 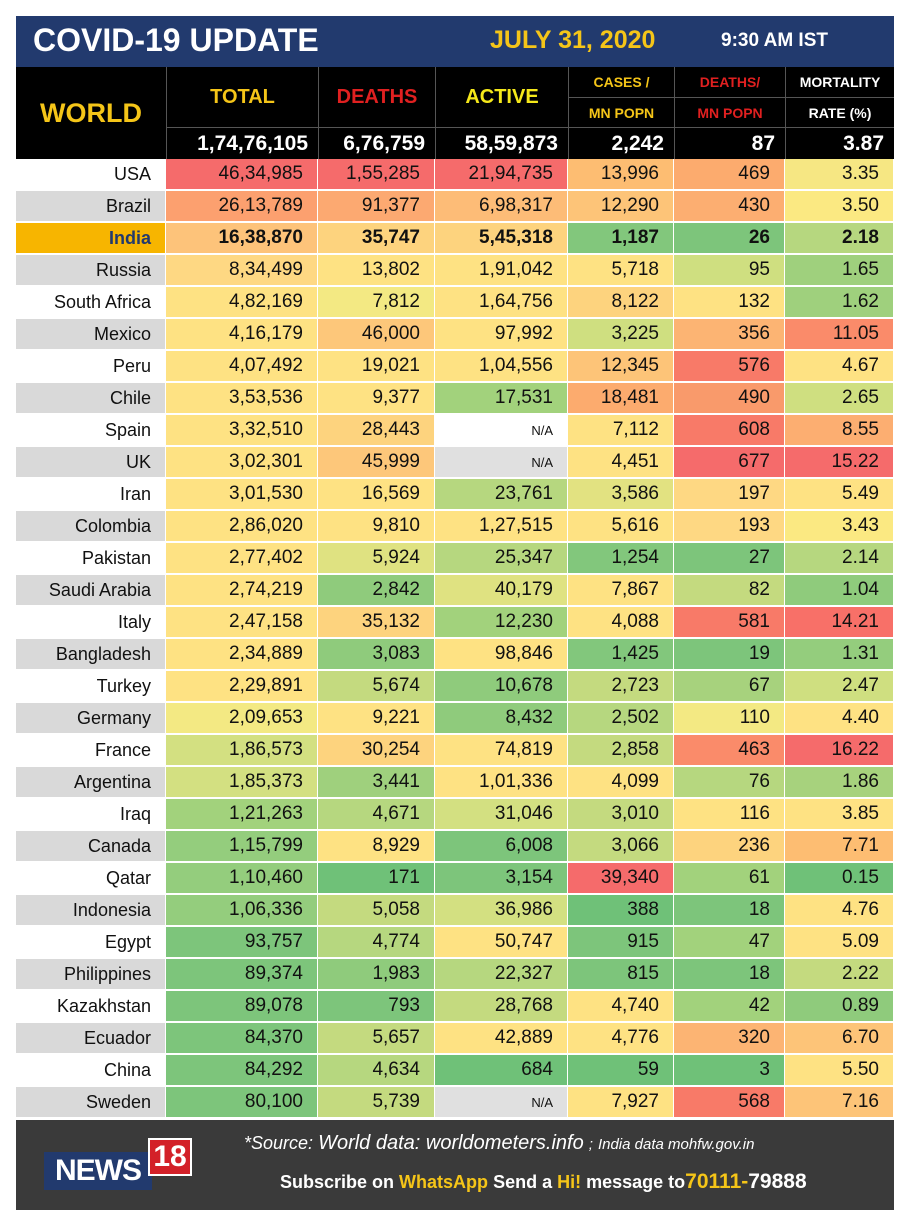 I want to click on mortality-rate: 1.86, so click(x=839, y=782).